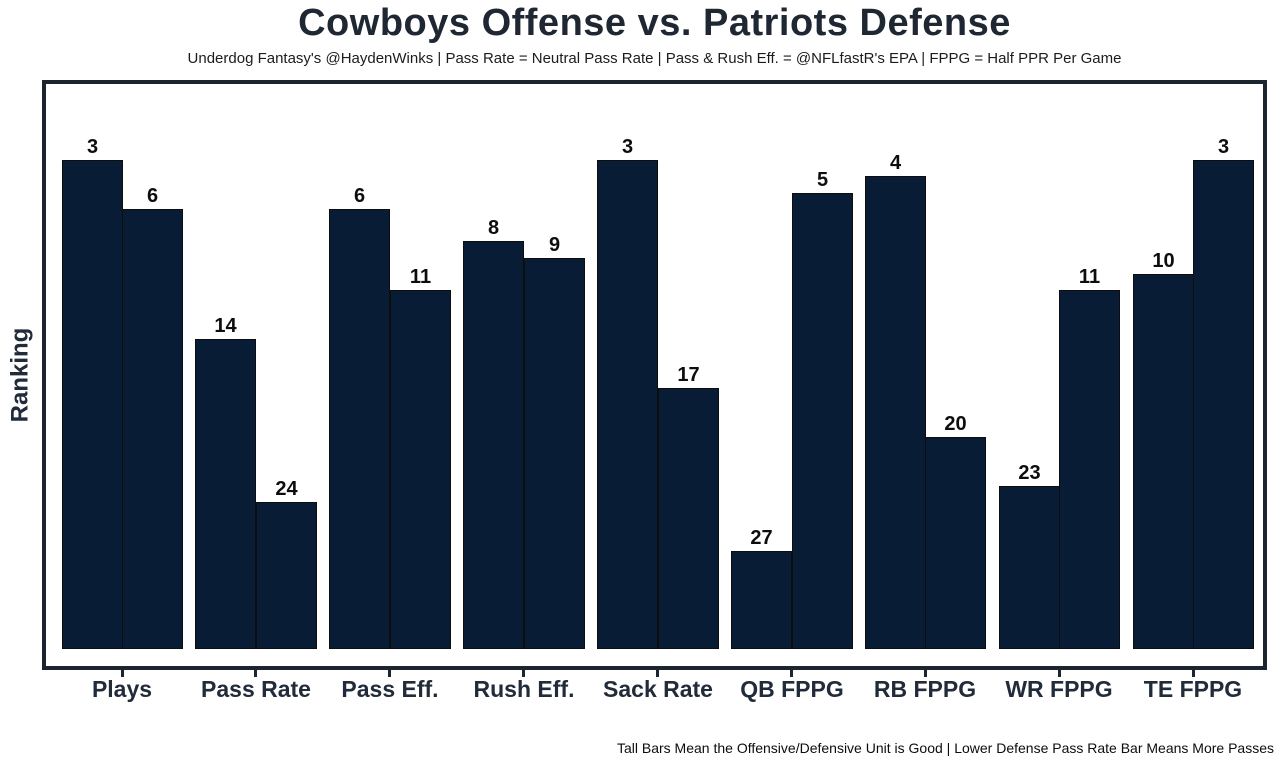 Image resolution: width=1280 pixels, height=766 pixels. What do you see at coordinates (1193, 689) in the screenshot?
I see `x-axis-label: TE FPPG` at bounding box center [1193, 689].